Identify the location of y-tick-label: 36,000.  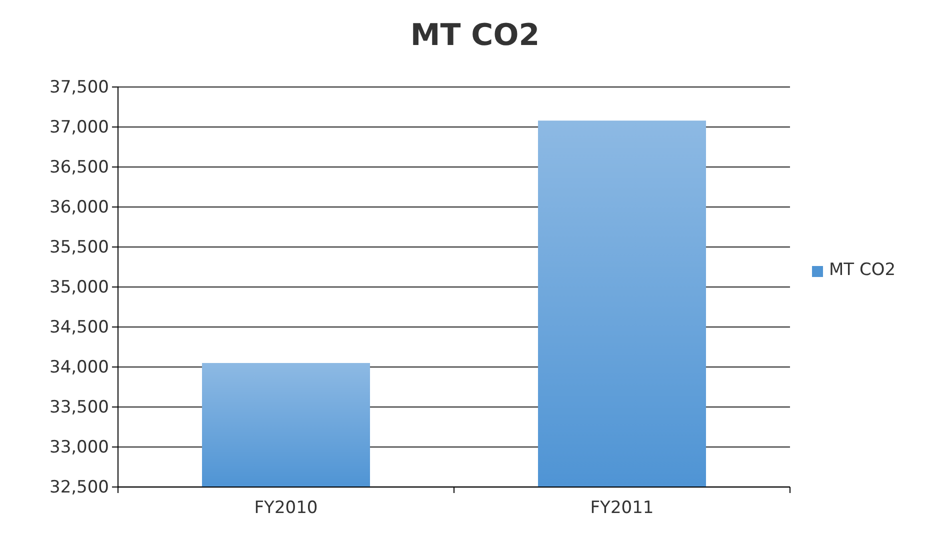
(79, 207).